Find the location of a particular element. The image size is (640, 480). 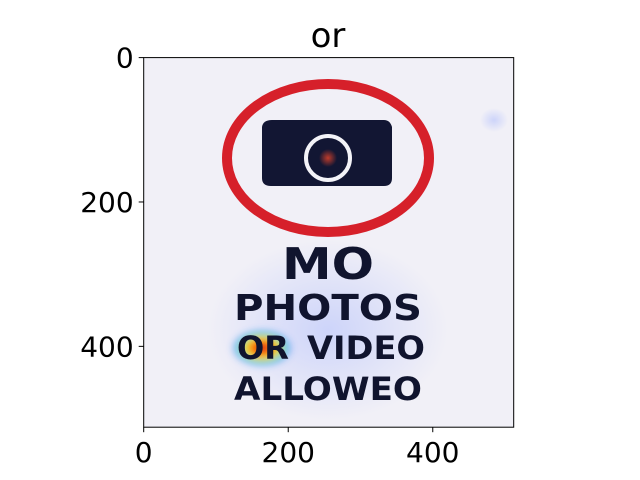

attention-hotspot is located at coordinates (262, 348).